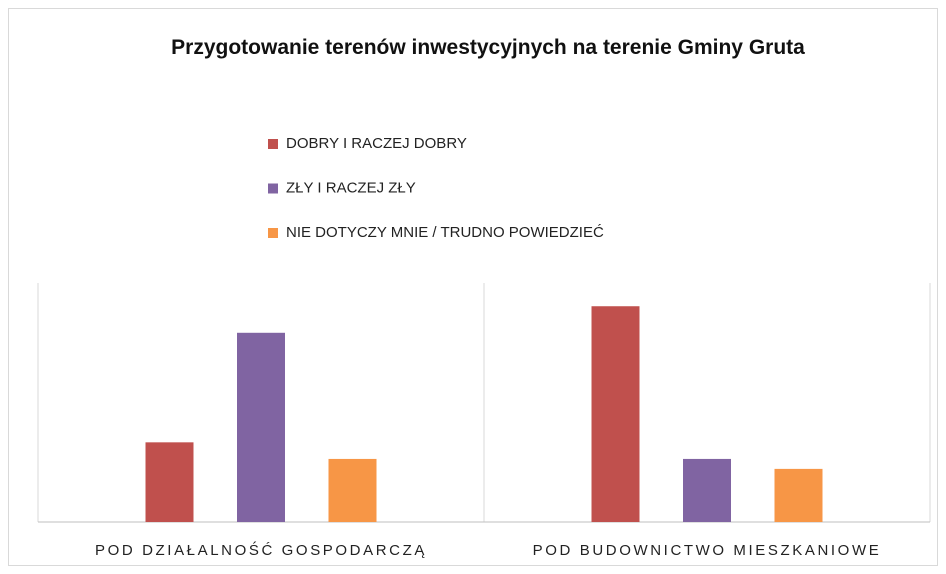  What do you see at coordinates (445, 232) in the screenshot?
I see `legend-label: NIE DOTYCZY MNIE / TRUDNO POWIEDZIEĆ` at bounding box center [445, 232].